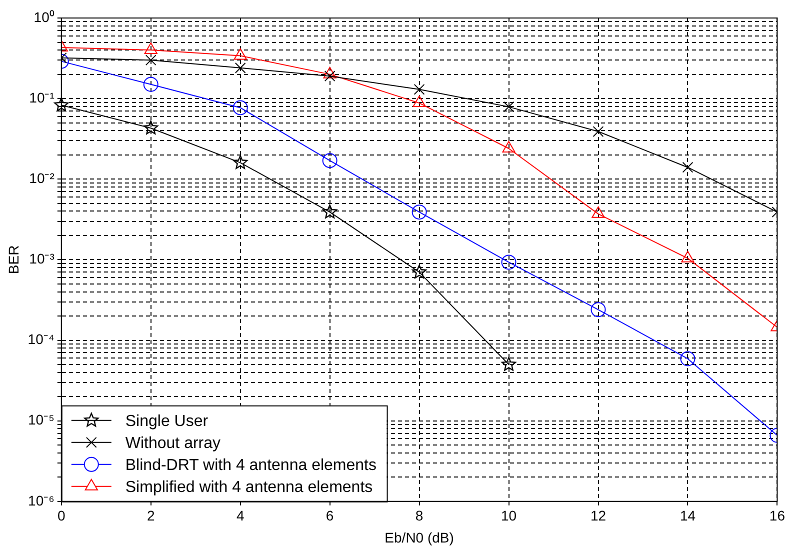  I want to click on x-tick-label: 4, so click(240, 516).